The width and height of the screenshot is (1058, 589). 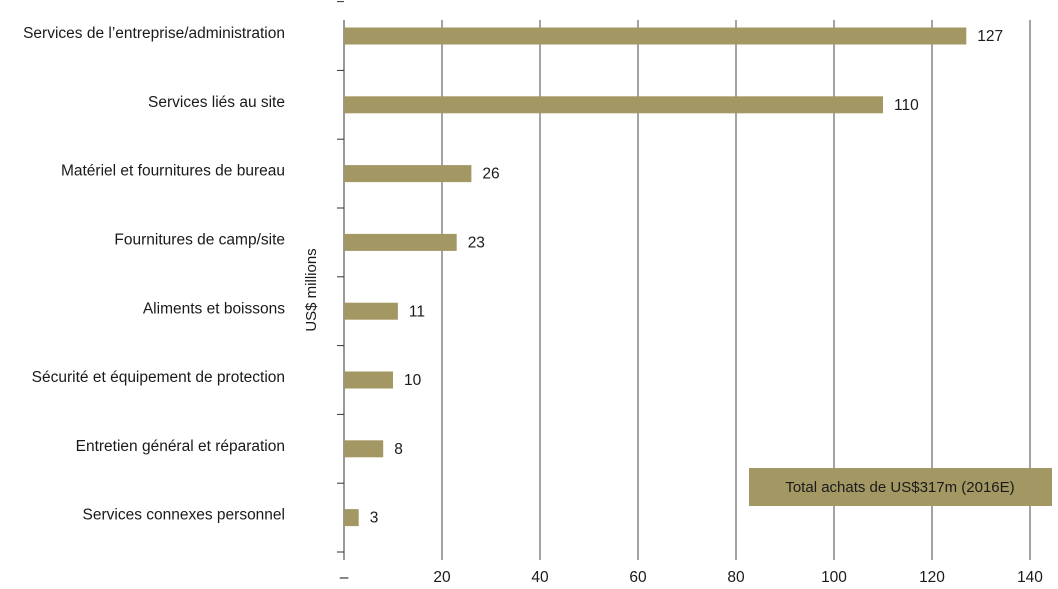 I want to click on category-label: Services de l’entreprise/administration, so click(x=154, y=33).